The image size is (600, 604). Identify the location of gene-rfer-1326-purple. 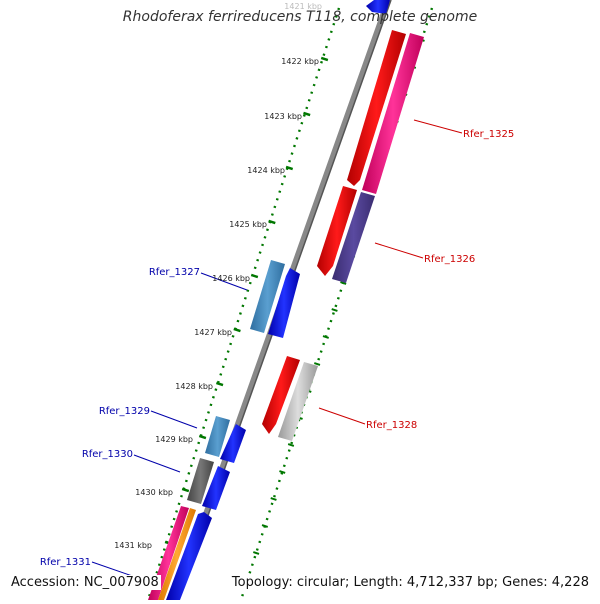
(353, 237).